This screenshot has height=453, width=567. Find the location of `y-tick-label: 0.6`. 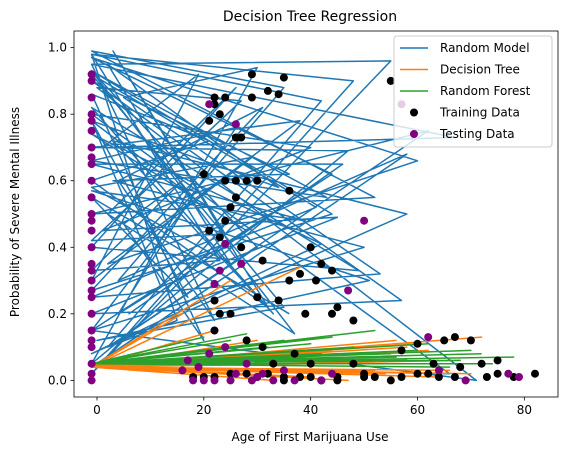

y-tick-label: 0.6 is located at coordinates (57, 181).